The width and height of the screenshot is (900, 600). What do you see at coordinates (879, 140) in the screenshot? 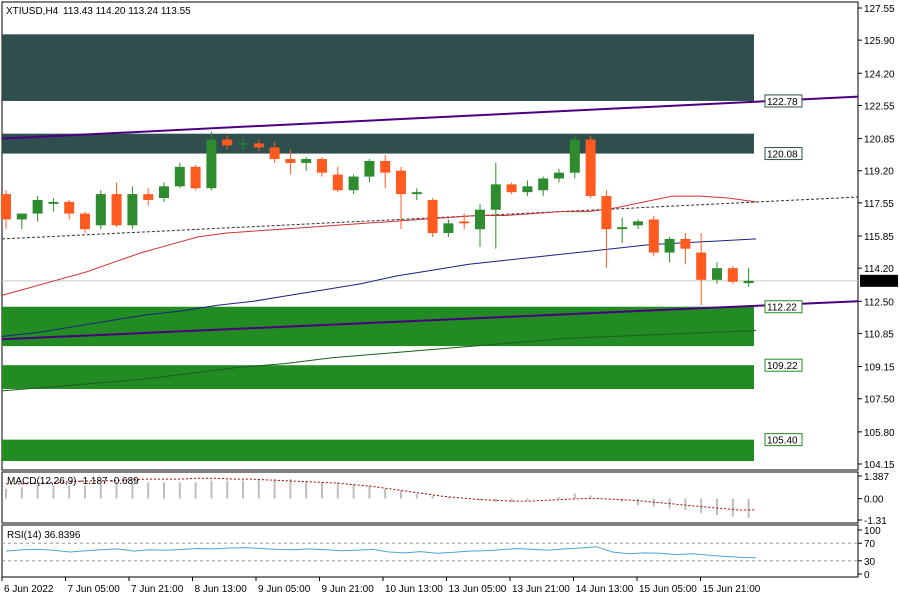
I see `price-tick-label: 120.85` at bounding box center [879, 140].